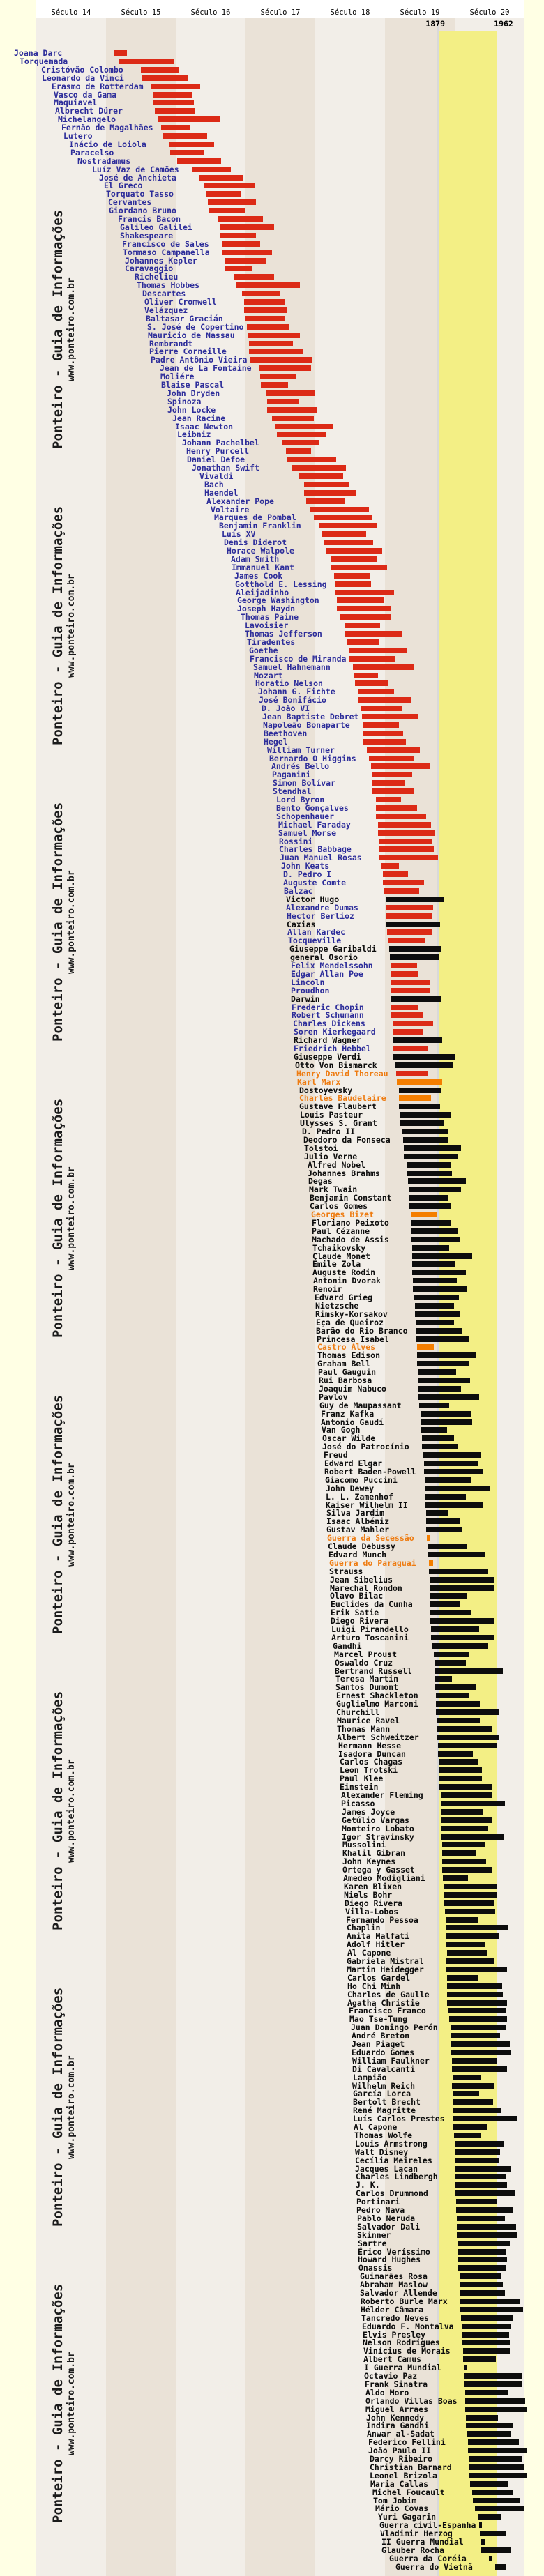 The image size is (544, 2576). Describe the element at coordinates (199, 418) in the screenshot. I see `person-name: Jean Racine` at that location.